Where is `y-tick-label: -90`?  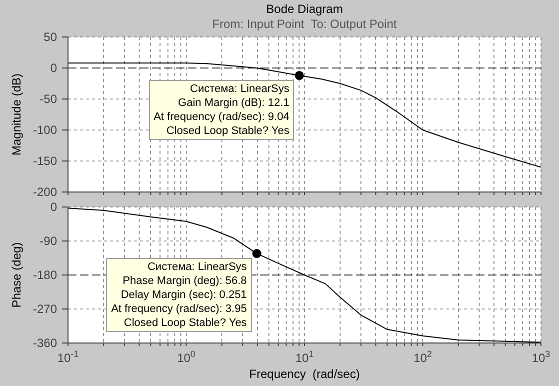 y-tick-label: -90 is located at coordinates (49, 241).